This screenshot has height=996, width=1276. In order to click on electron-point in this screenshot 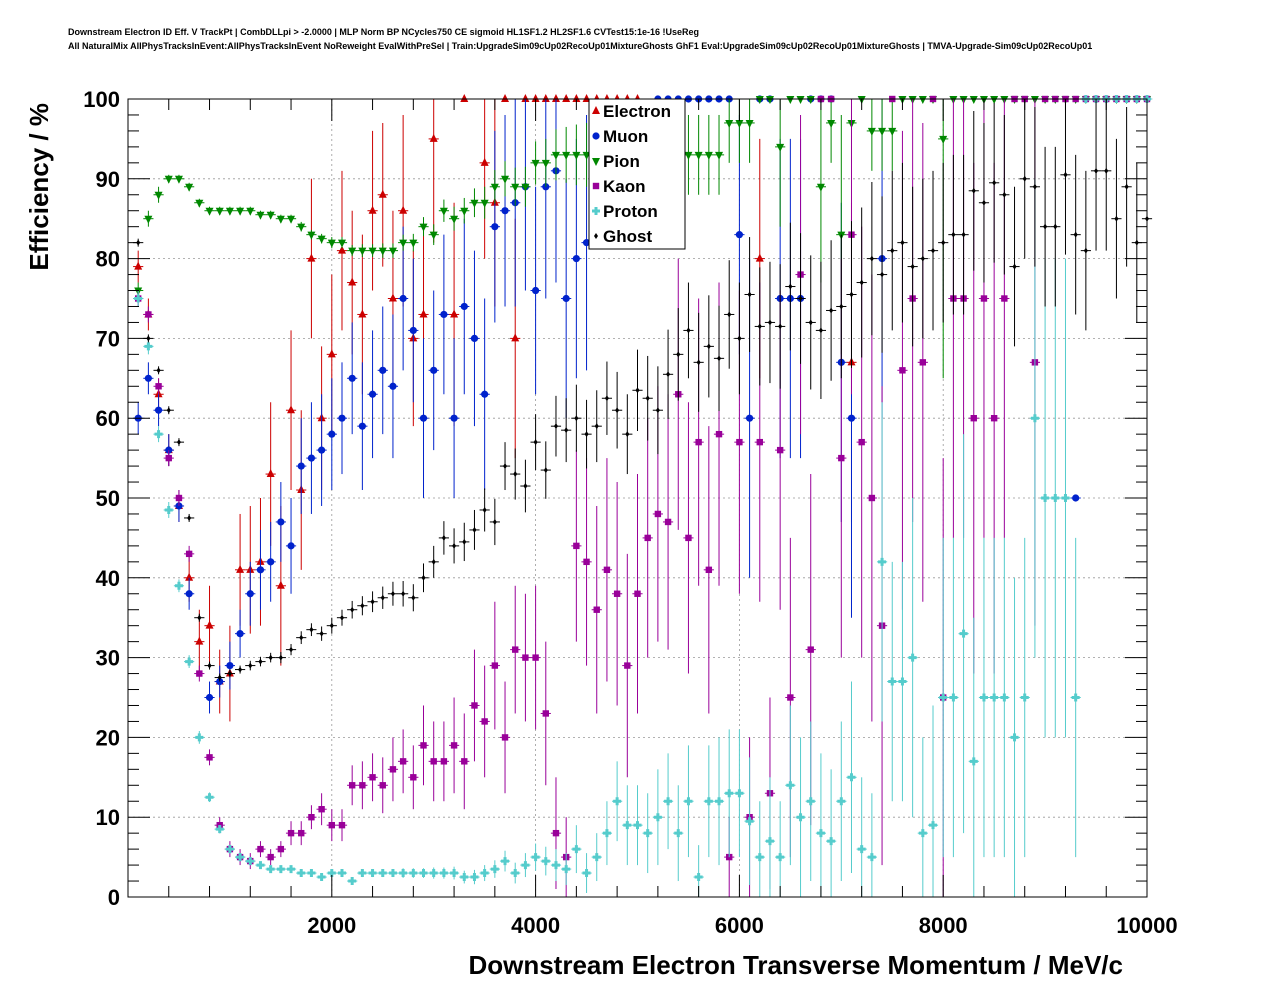, I will do `click(240, 569)`.